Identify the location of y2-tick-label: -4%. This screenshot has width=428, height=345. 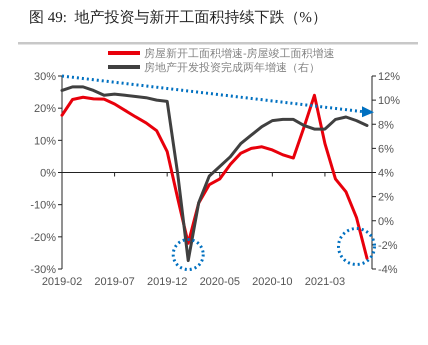
(388, 270).